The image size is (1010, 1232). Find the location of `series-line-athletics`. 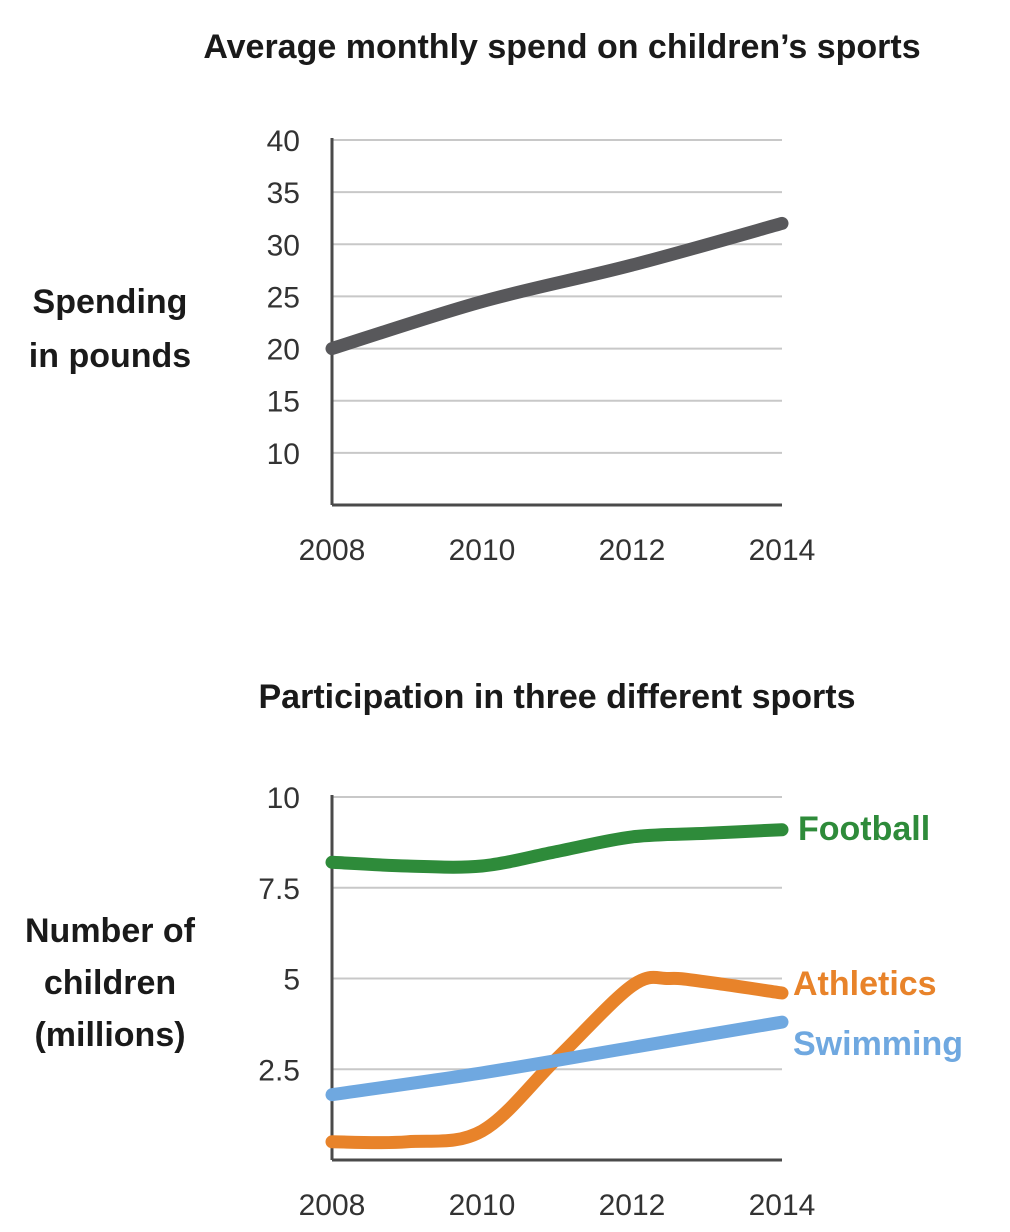

series-line-athletics is located at coordinates (557, 1060).